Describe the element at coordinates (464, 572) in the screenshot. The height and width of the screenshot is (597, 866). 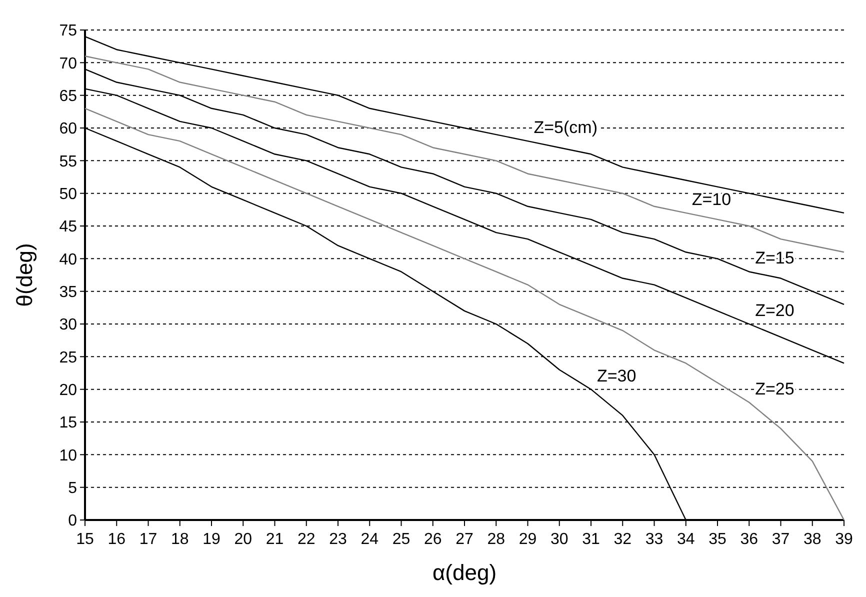
I see `x-axis-title: α(deg)` at that location.